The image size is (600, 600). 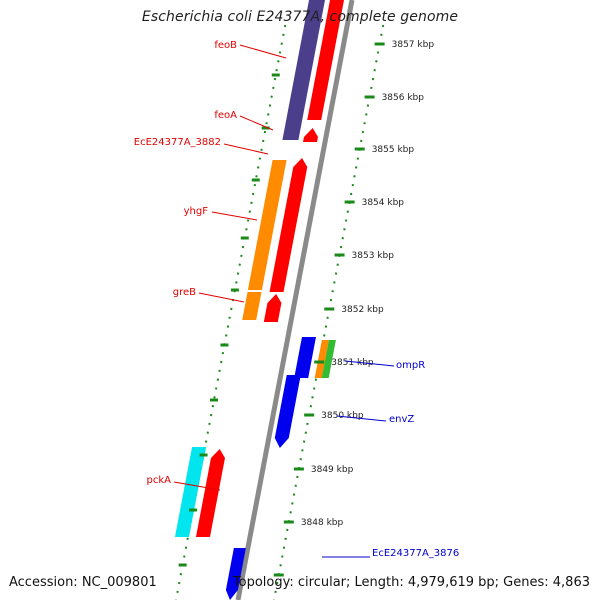 I want to click on accession-text: Accession: NC_009801, so click(x=83, y=582).